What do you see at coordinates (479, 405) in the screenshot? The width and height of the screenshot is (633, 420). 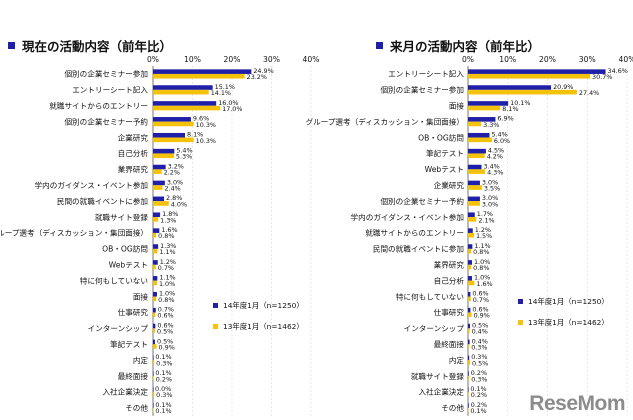 I see `data-label-2014: 0.2%` at bounding box center [479, 405].